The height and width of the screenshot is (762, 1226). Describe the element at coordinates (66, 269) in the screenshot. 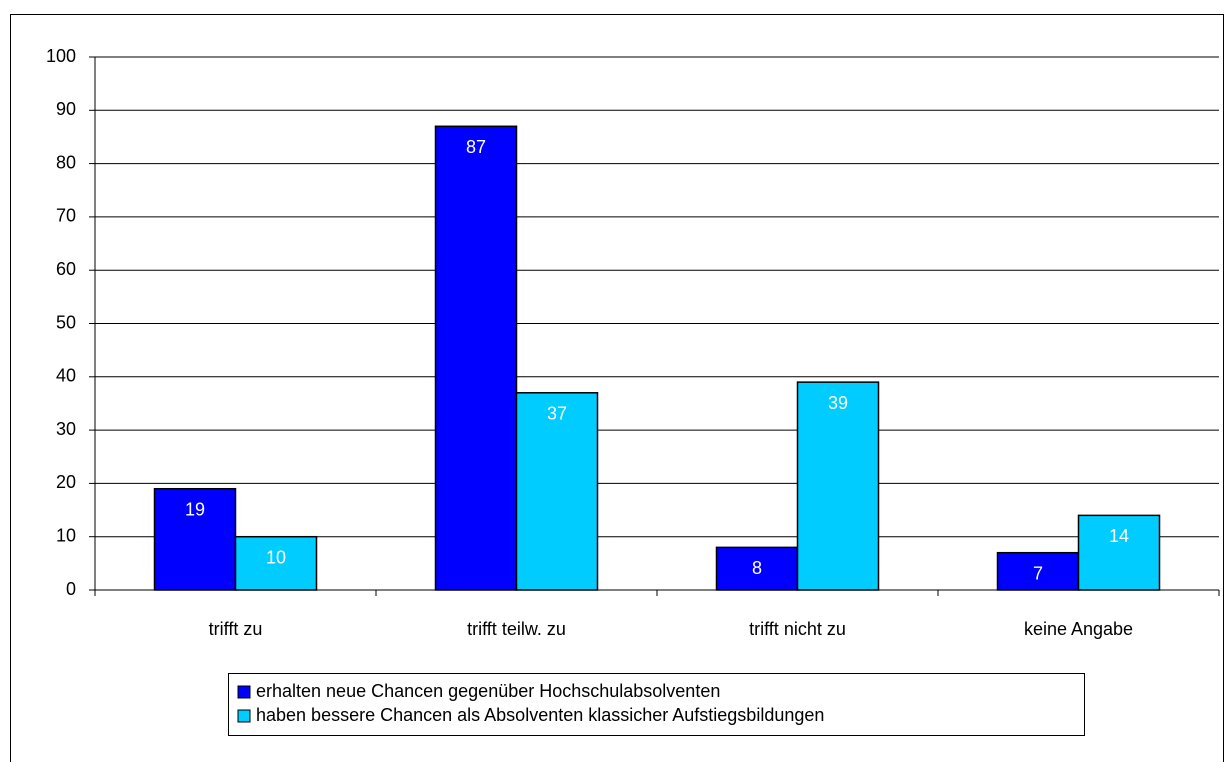

I see `y-tick-label: 60` at that location.